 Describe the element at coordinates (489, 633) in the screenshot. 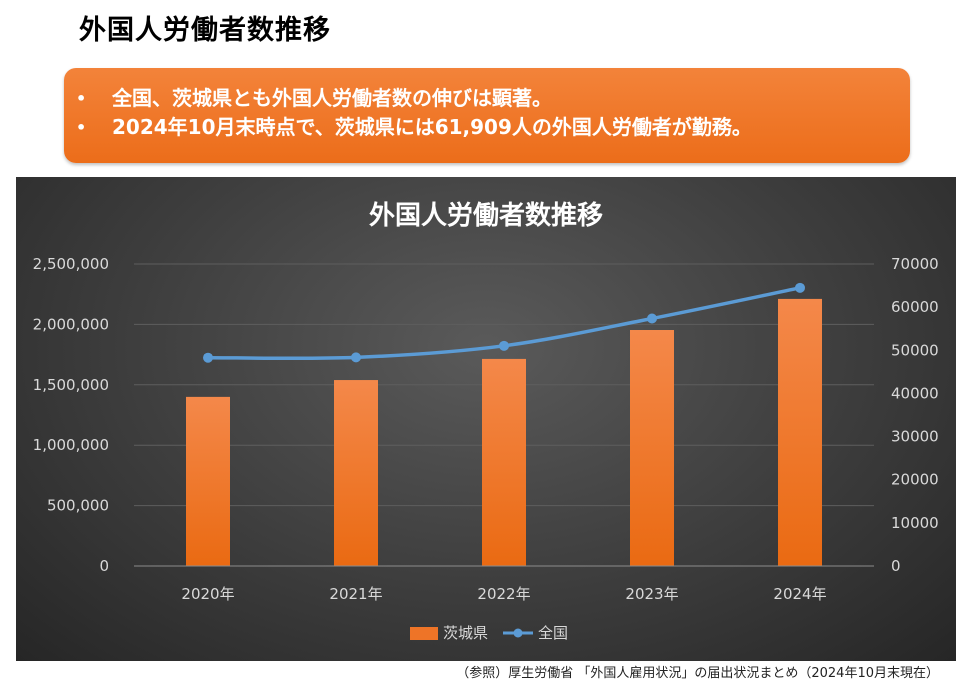

I see `legend: 茨城県 全国` at that location.